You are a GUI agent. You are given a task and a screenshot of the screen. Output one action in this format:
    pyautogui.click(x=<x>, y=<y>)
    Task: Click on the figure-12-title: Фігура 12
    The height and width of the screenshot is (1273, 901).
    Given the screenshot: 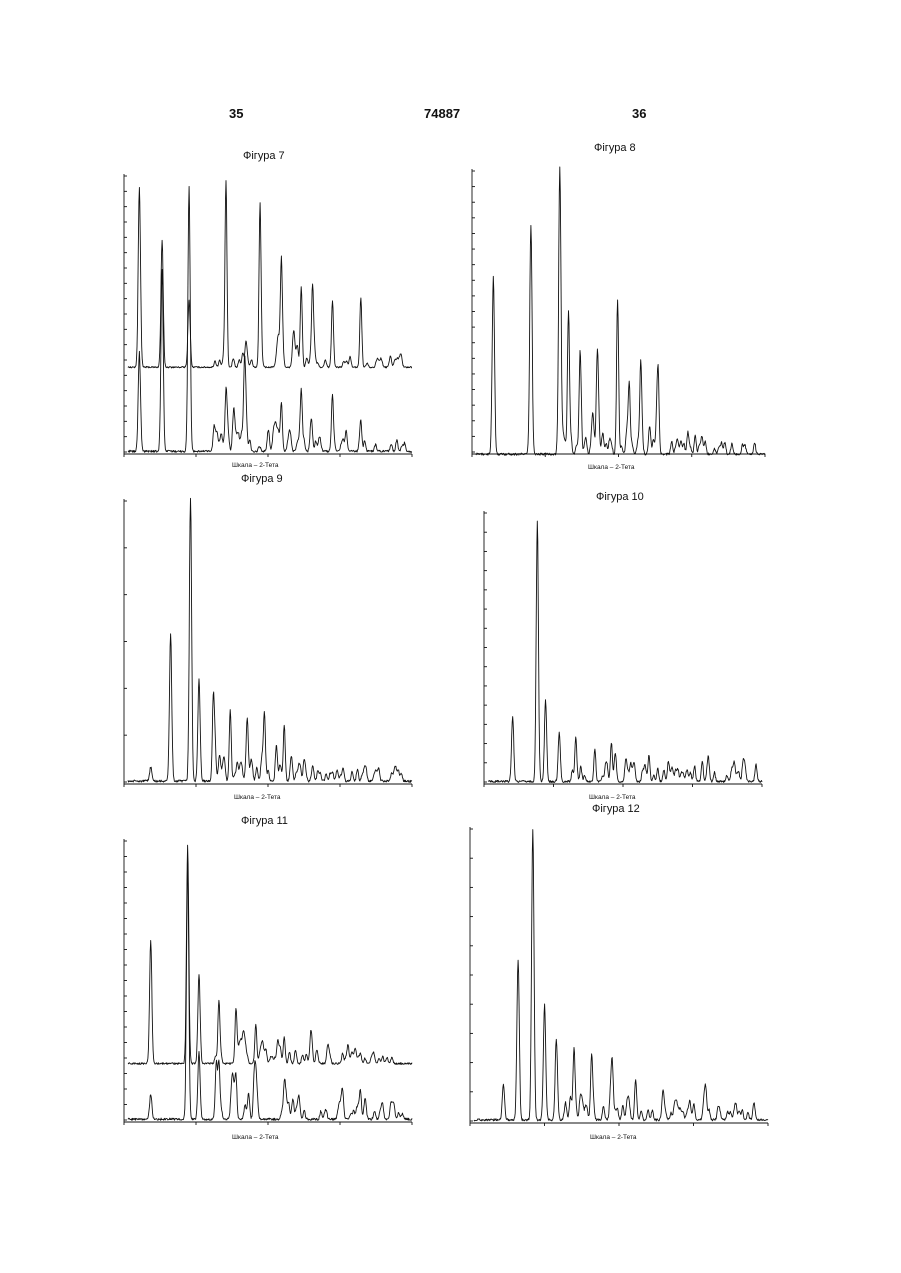 What is the action you would take?
    pyautogui.click(x=616, y=809)
    